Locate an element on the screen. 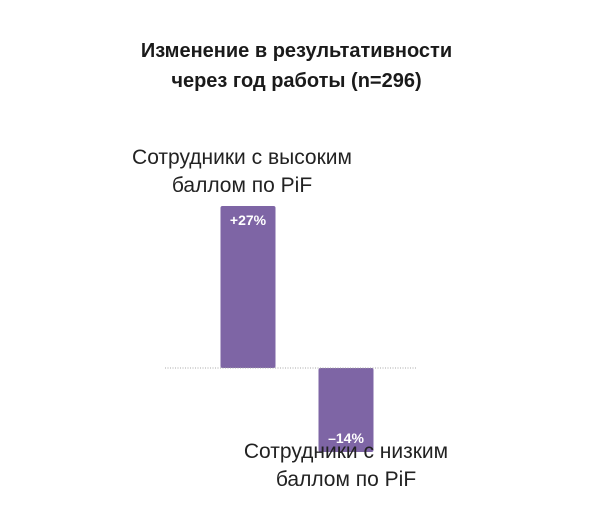  bar-value-label-1: +27% is located at coordinates (248, 220).